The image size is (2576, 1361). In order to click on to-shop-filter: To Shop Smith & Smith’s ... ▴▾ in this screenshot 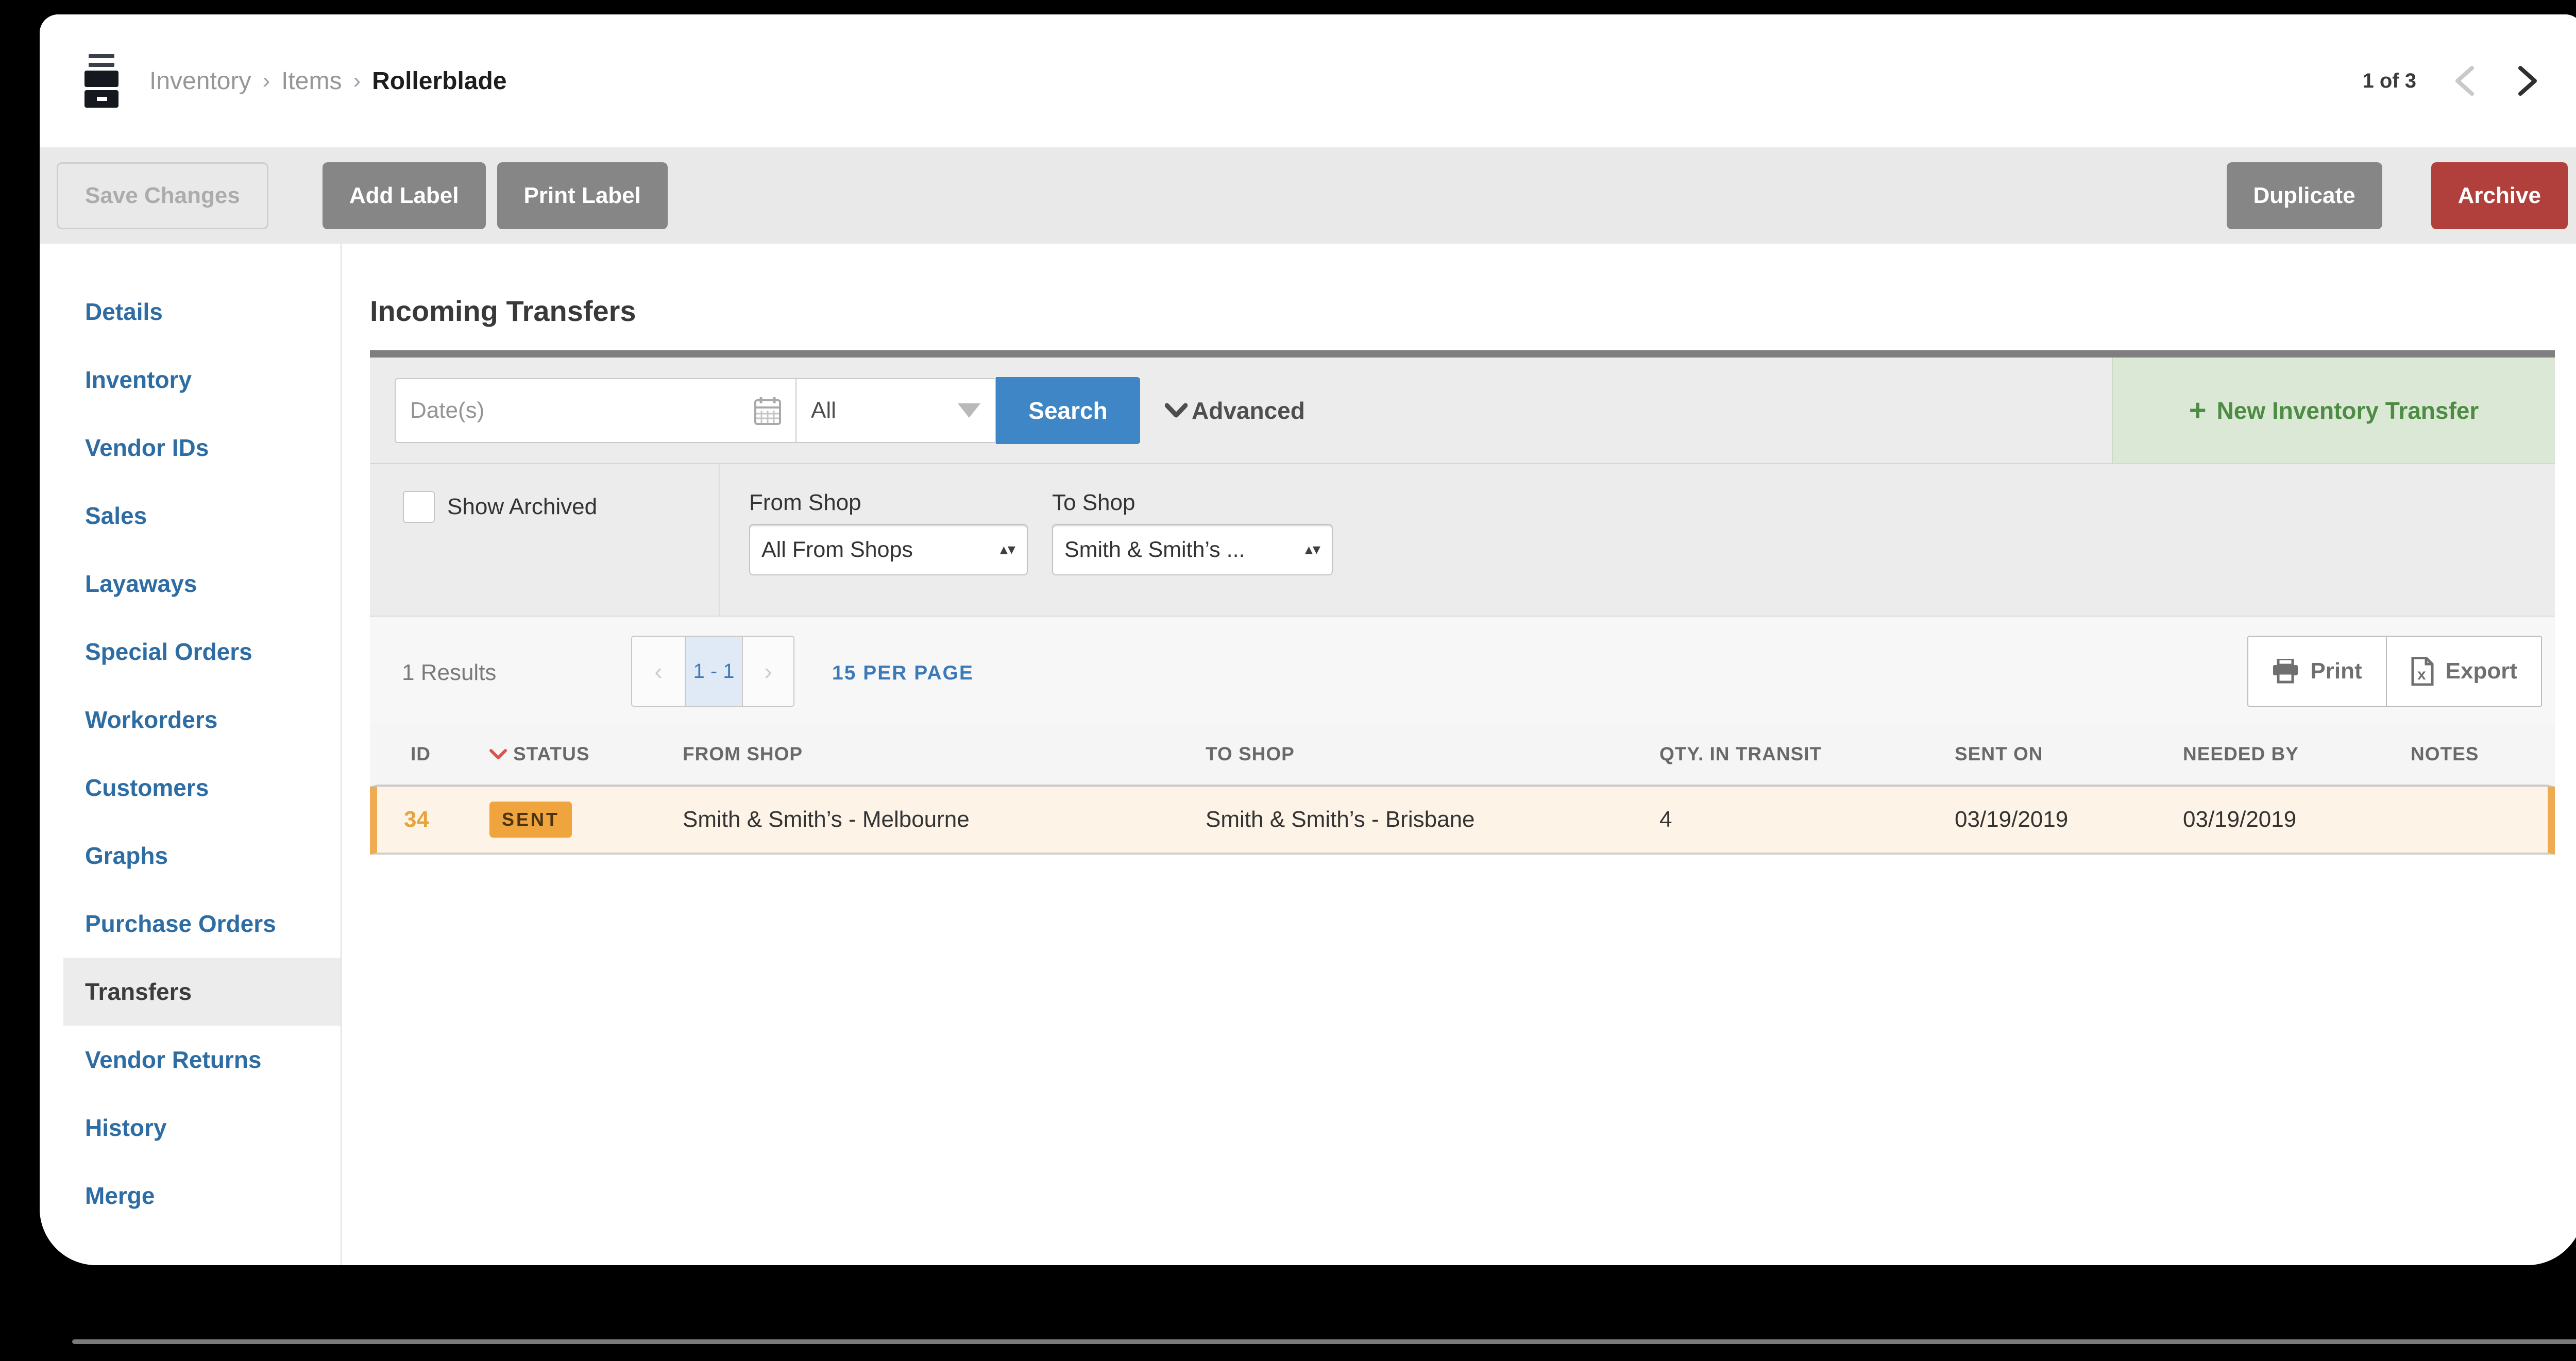, I will do `click(1192, 532)`.